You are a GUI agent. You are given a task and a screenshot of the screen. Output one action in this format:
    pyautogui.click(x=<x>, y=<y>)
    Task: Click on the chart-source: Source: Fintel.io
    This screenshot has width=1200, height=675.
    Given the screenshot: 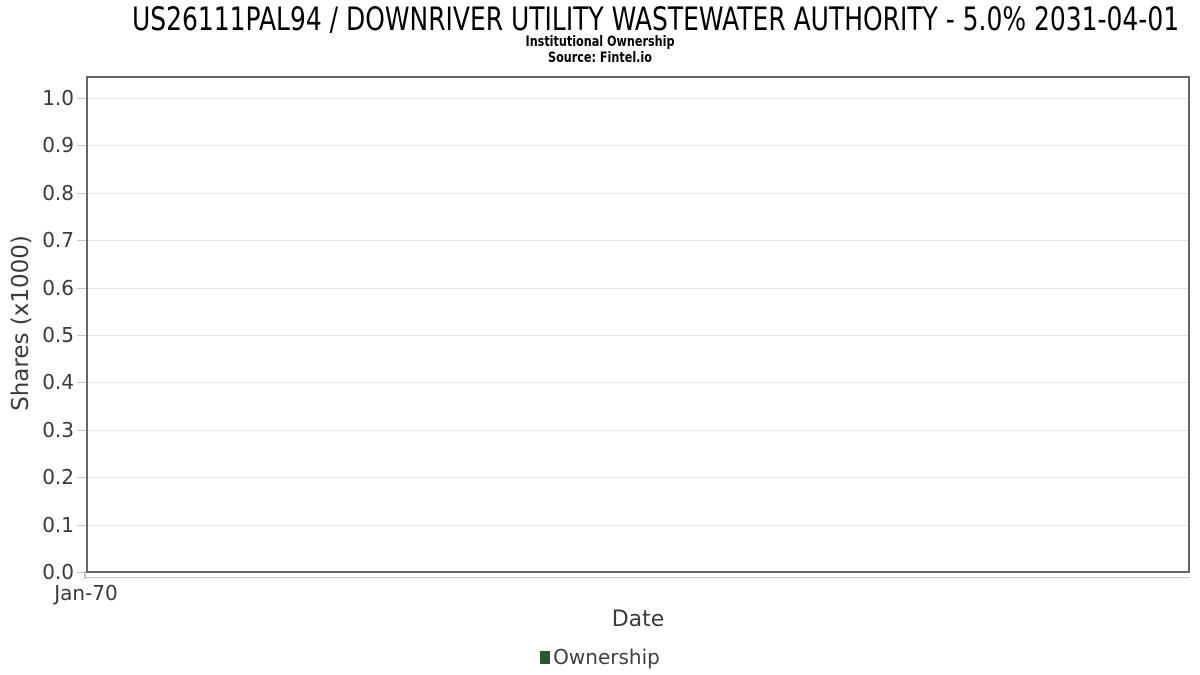 What is the action you would take?
    pyautogui.click(x=600, y=58)
    